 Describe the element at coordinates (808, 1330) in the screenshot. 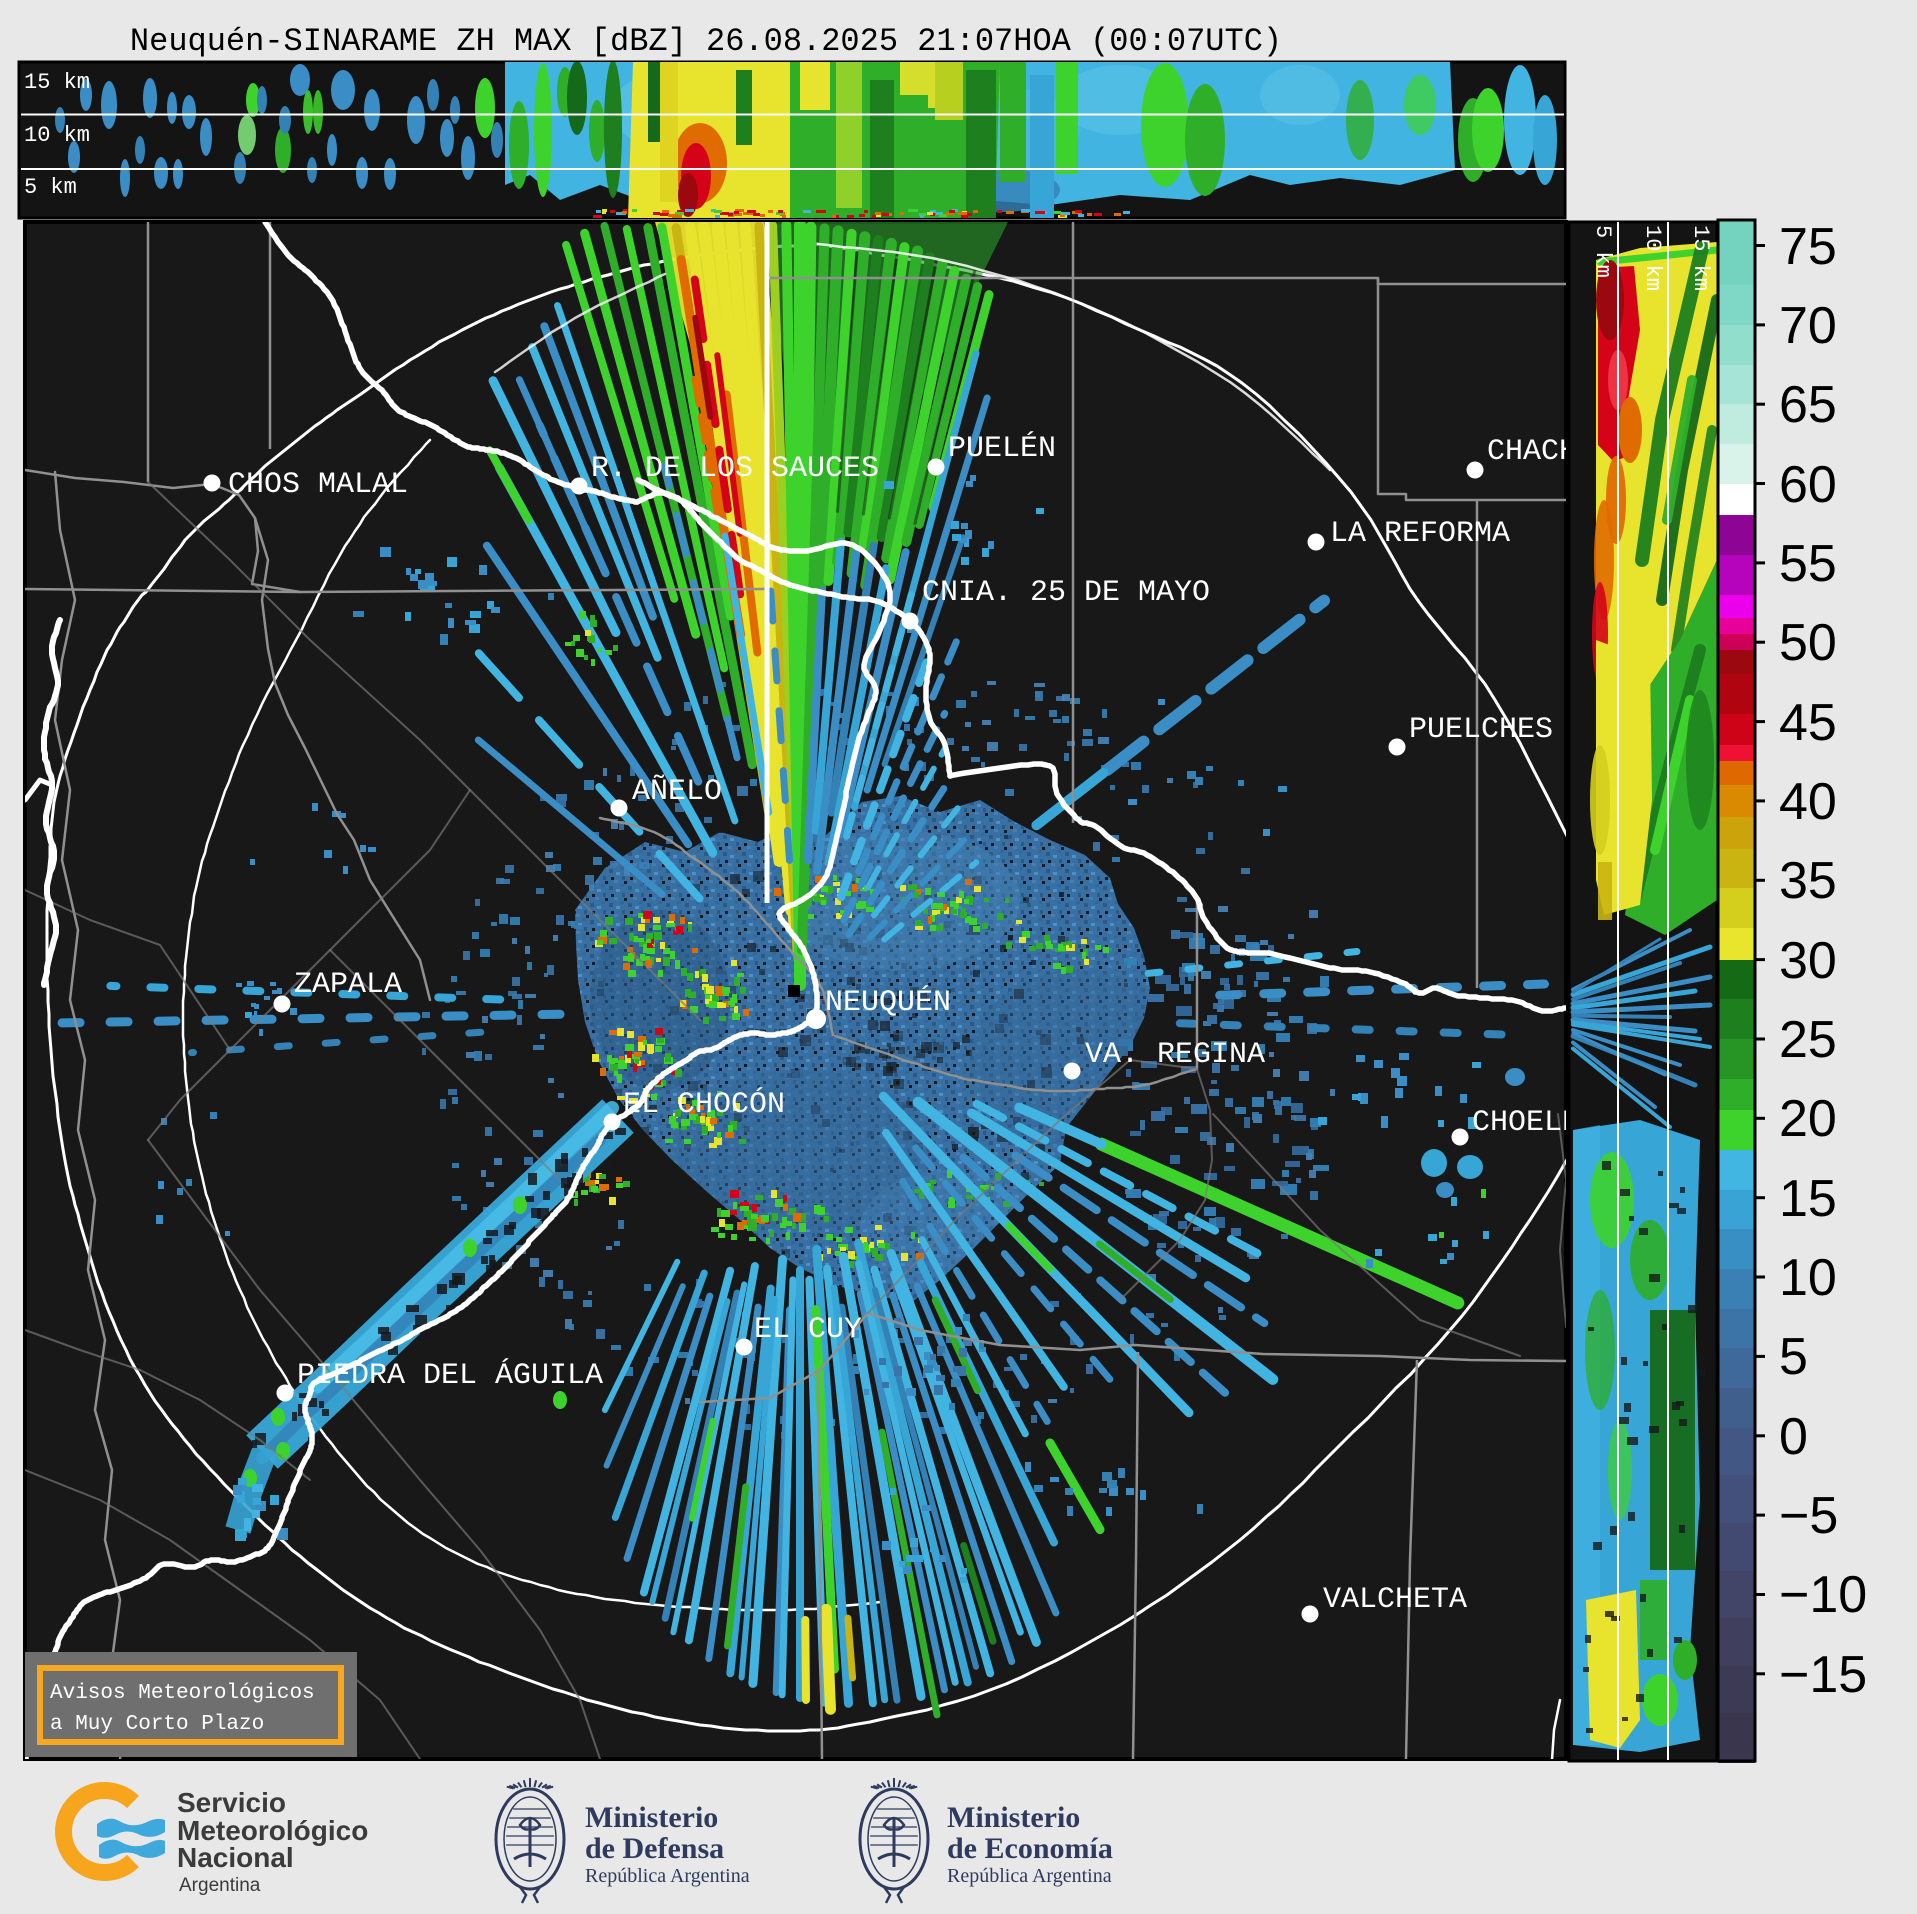

I see `svg-text: EL CUY` at that location.